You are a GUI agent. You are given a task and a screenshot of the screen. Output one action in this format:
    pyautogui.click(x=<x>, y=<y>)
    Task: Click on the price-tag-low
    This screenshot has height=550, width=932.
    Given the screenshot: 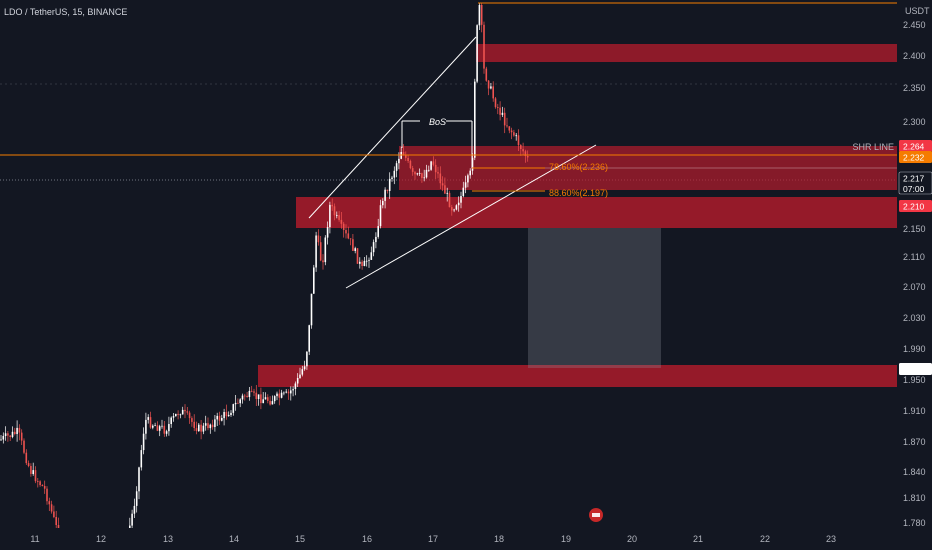 What is the action you would take?
    pyautogui.click(x=915, y=369)
    